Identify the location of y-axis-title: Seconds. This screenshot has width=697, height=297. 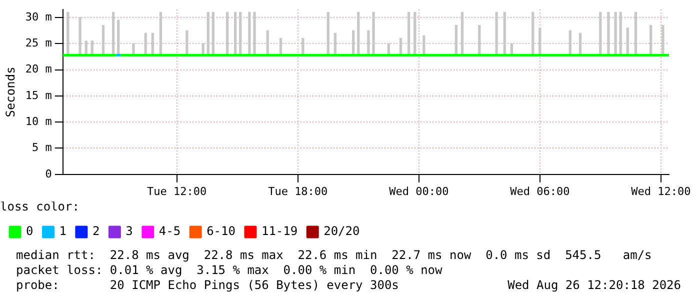
(10, 92).